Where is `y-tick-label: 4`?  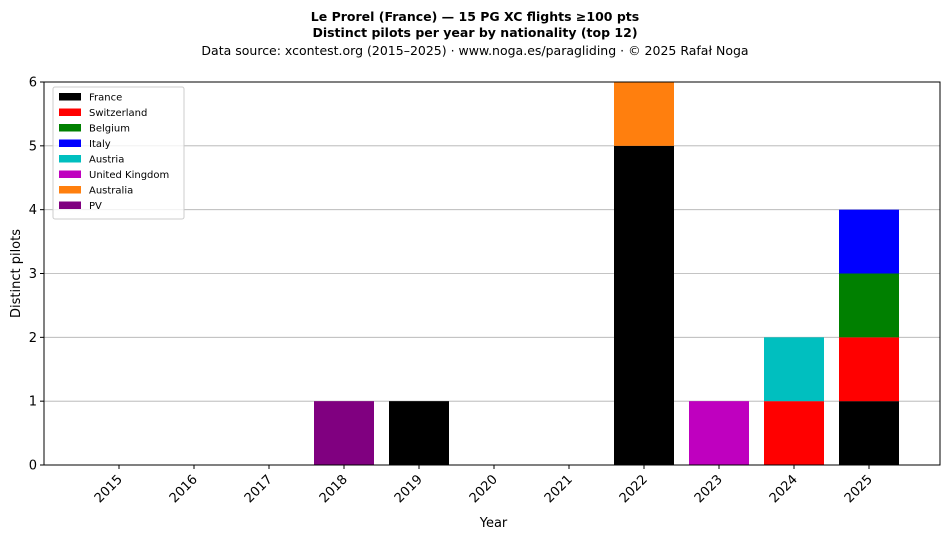
y-tick-label: 4 is located at coordinates (33, 210).